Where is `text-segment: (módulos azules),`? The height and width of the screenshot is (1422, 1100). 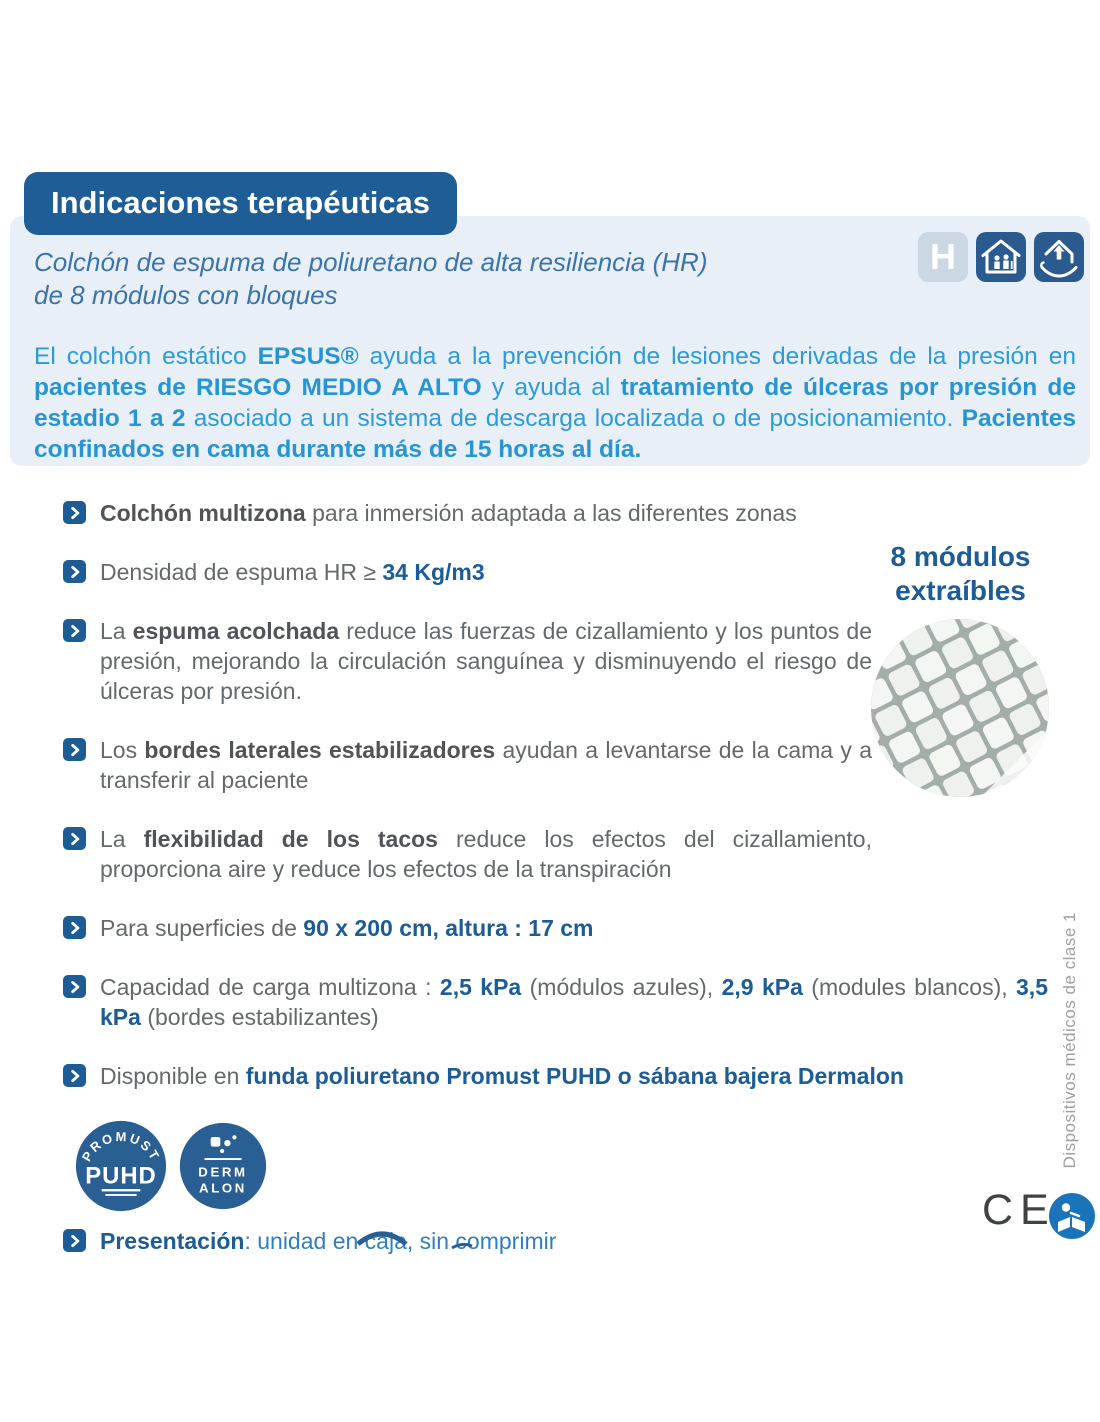
text-segment: (módulos azules), is located at coordinates (621, 987).